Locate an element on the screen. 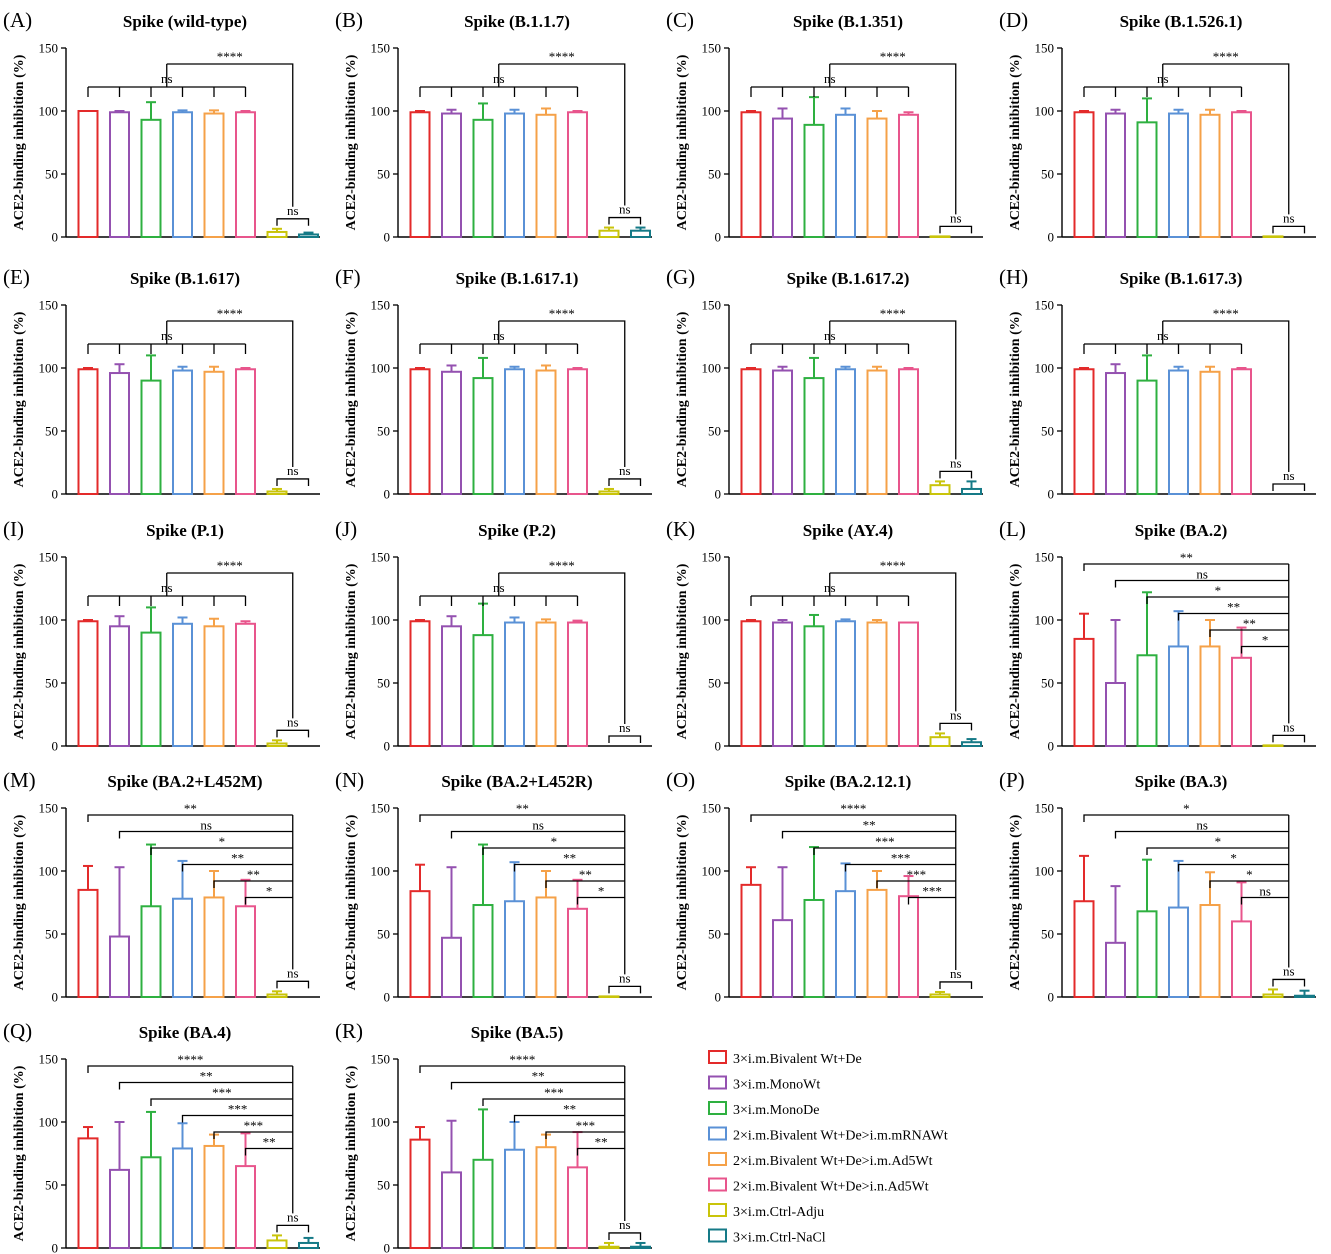  legend-label-3: 3×i.m.MonoDe is located at coordinates (776, 1110).